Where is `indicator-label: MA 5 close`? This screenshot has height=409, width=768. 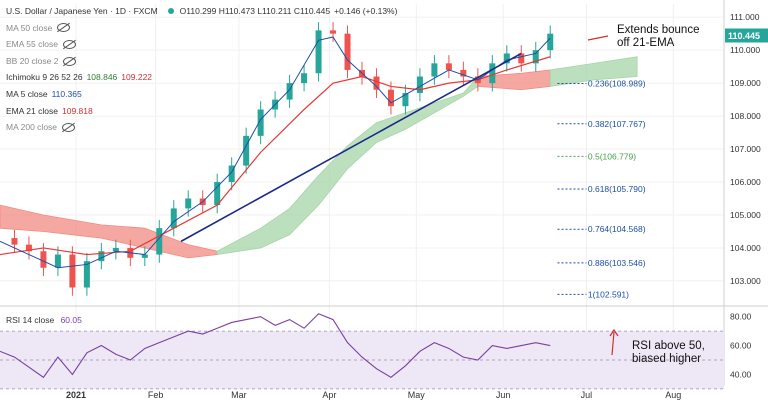 indicator-label: MA 5 close is located at coordinates (27, 94).